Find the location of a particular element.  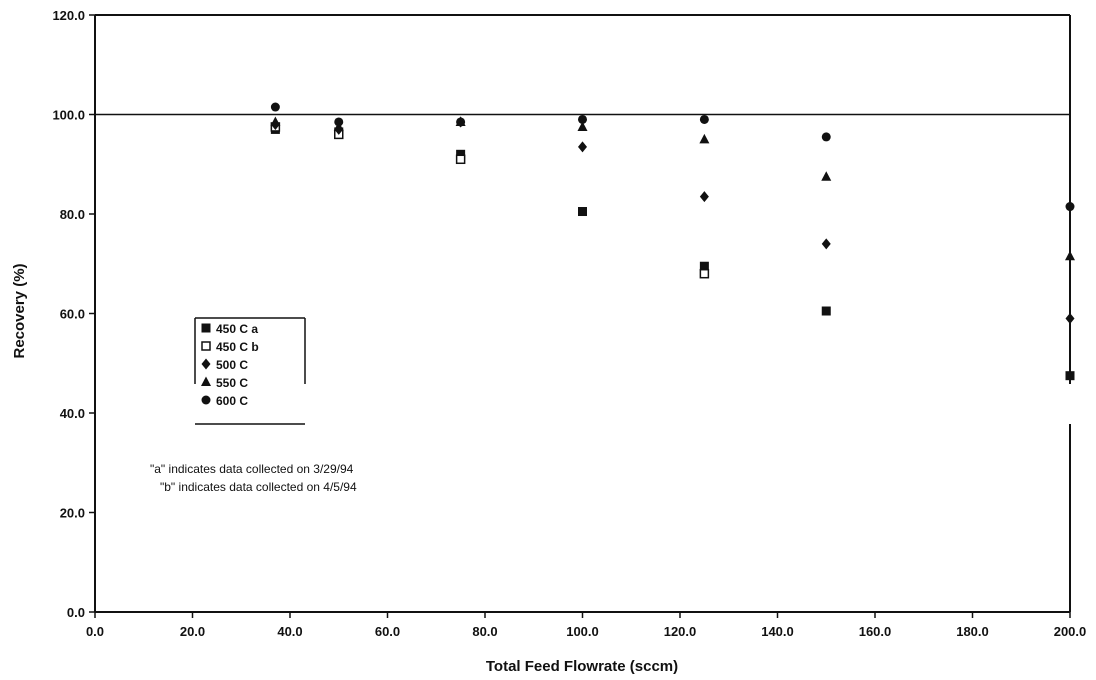

y-axis-title: Recovery (%) is located at coordinates (19, 310).